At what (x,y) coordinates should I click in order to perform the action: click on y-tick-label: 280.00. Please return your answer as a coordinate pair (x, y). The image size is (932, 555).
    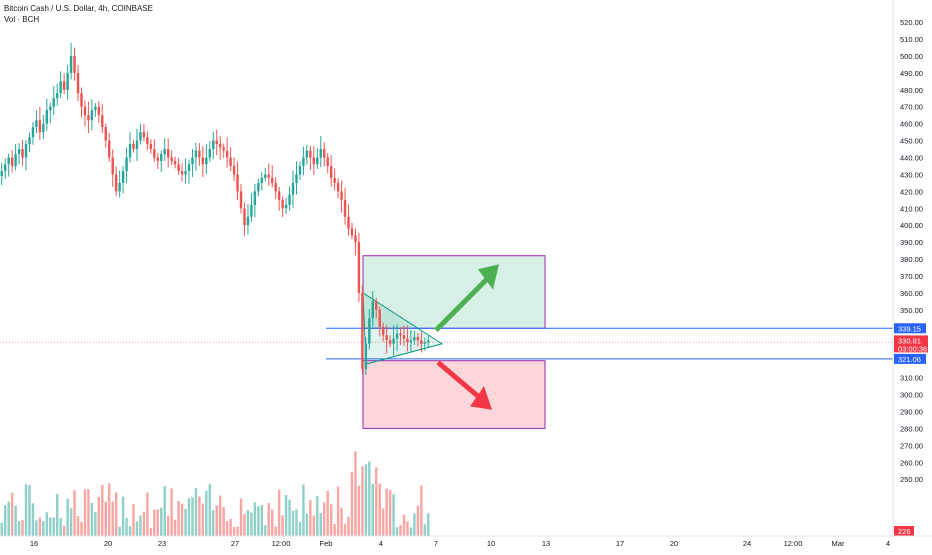
    Looking at the image, I should click on (911, 428).